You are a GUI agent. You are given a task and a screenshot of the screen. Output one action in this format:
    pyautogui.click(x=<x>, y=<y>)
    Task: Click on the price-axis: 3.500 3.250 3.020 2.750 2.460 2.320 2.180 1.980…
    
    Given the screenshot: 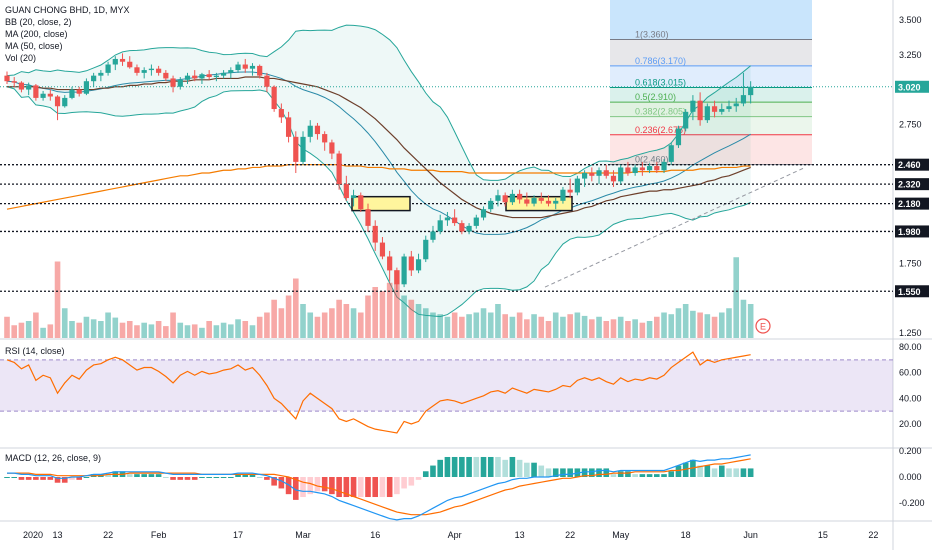 What is the action you would take?
    pyautogui.click(x=912, y=261)
    